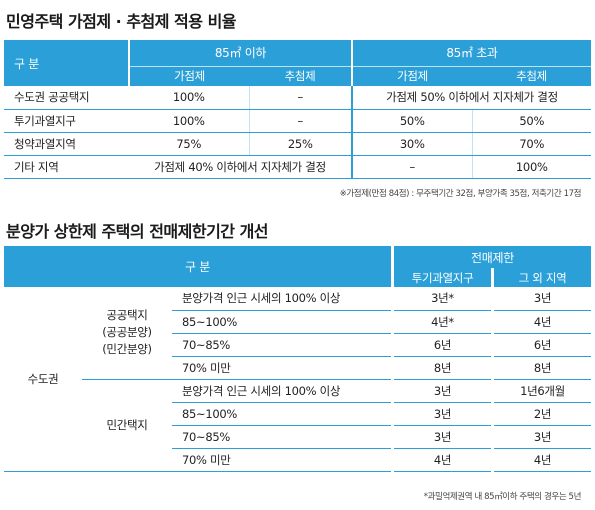 This screenshot has width=595, height=510. Describe the element at coordinates (189, 144) in the screenshot. I see `cell-value: 75%` at that location.